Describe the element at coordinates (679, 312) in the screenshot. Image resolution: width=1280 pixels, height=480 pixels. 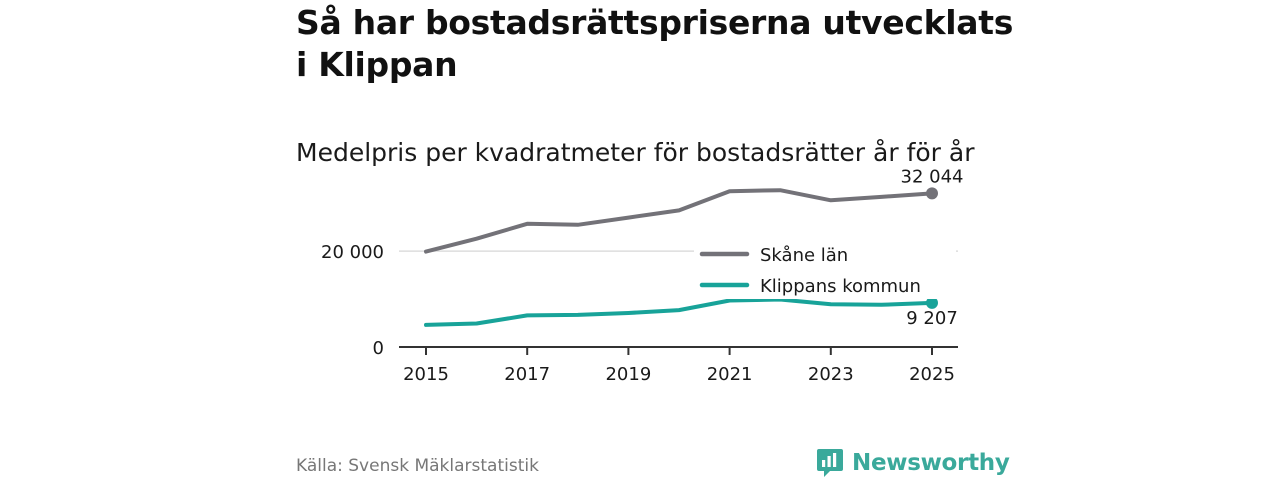
I see `series-line-klippan` at that location.